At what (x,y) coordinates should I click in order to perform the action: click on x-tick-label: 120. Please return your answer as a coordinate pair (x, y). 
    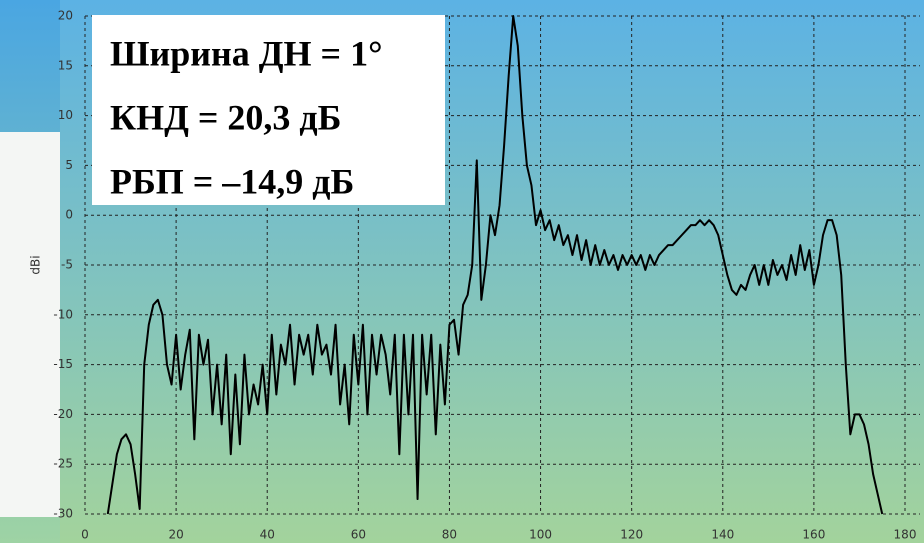
    Looking at the image, I should click on (631, 535).